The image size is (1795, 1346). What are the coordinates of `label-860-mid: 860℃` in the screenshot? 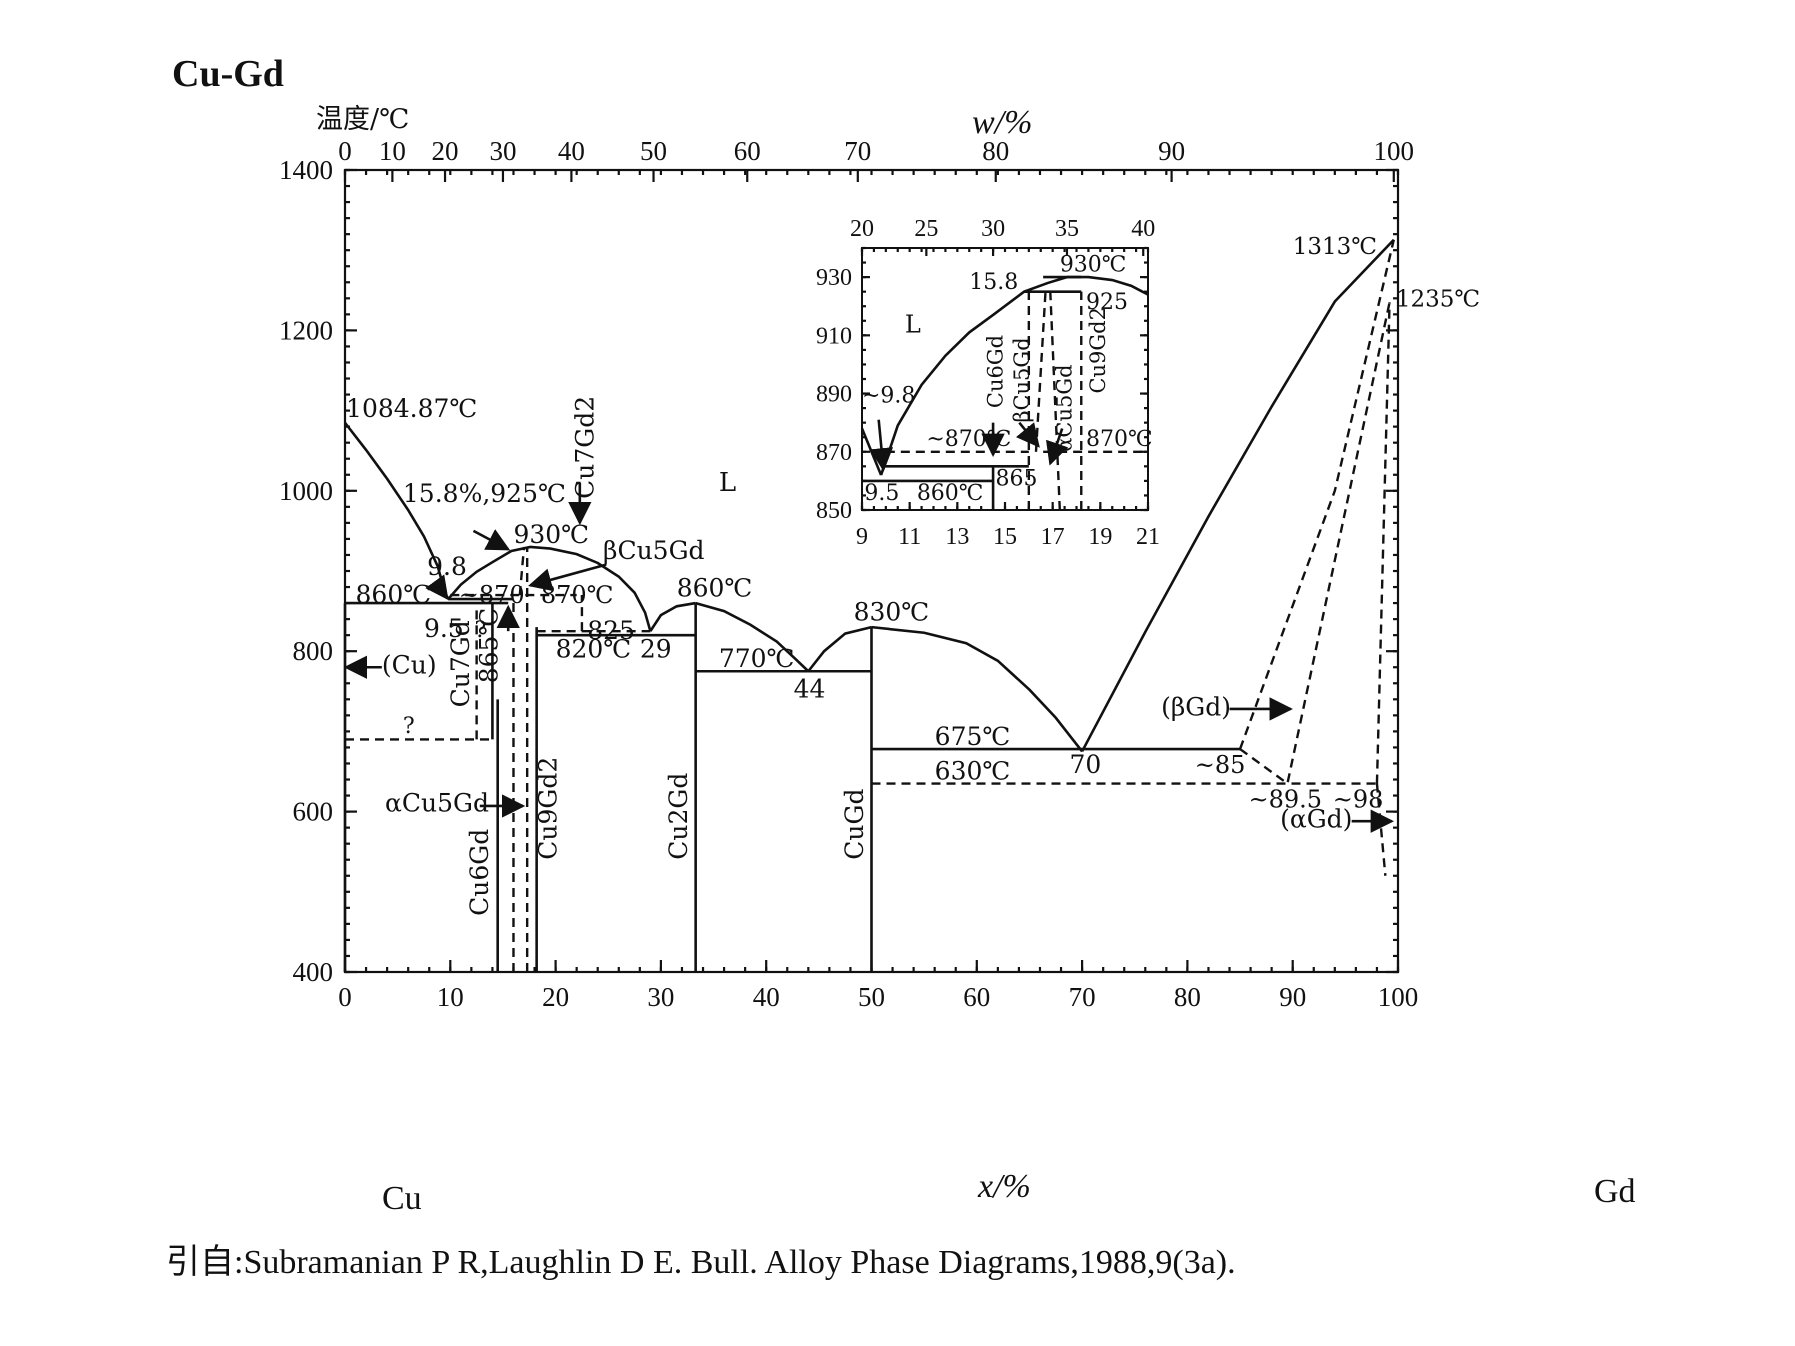 It's located at (715, 588).